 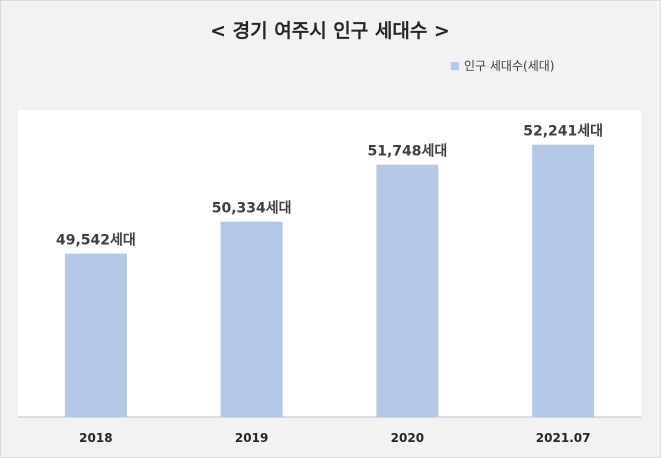 I want to click on data-label-2021.07: 52,241세대, so click(x=563, y=132).